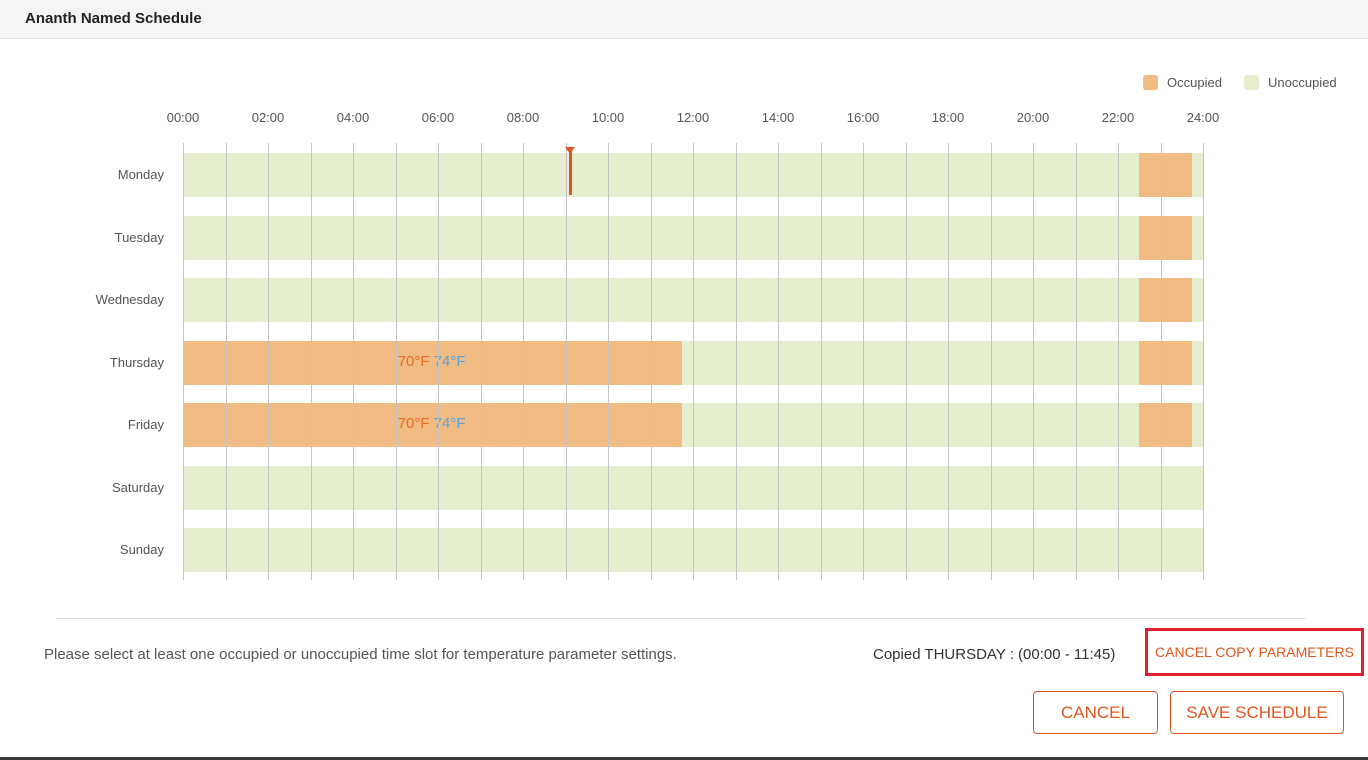 This screenshot has height=760, width=1368. Describe the element at coordinates (684, 758) in the screenshot. I see `dialog-bottom-edge` at that location.